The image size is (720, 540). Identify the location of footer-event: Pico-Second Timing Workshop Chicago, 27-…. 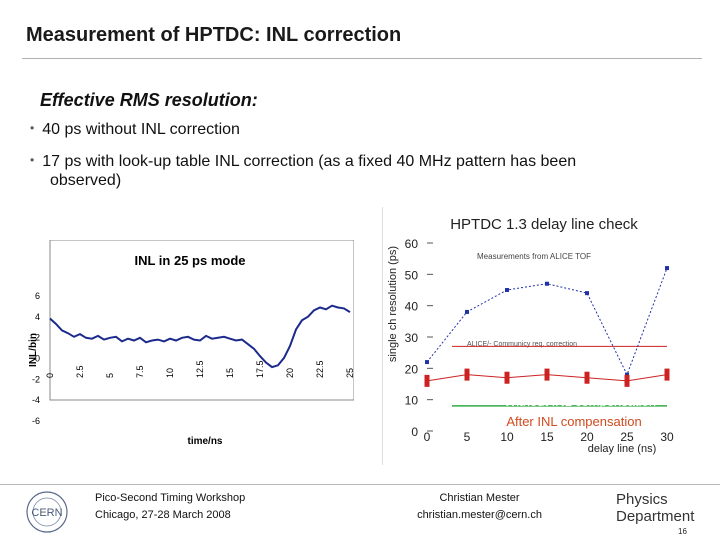
(170, 507).